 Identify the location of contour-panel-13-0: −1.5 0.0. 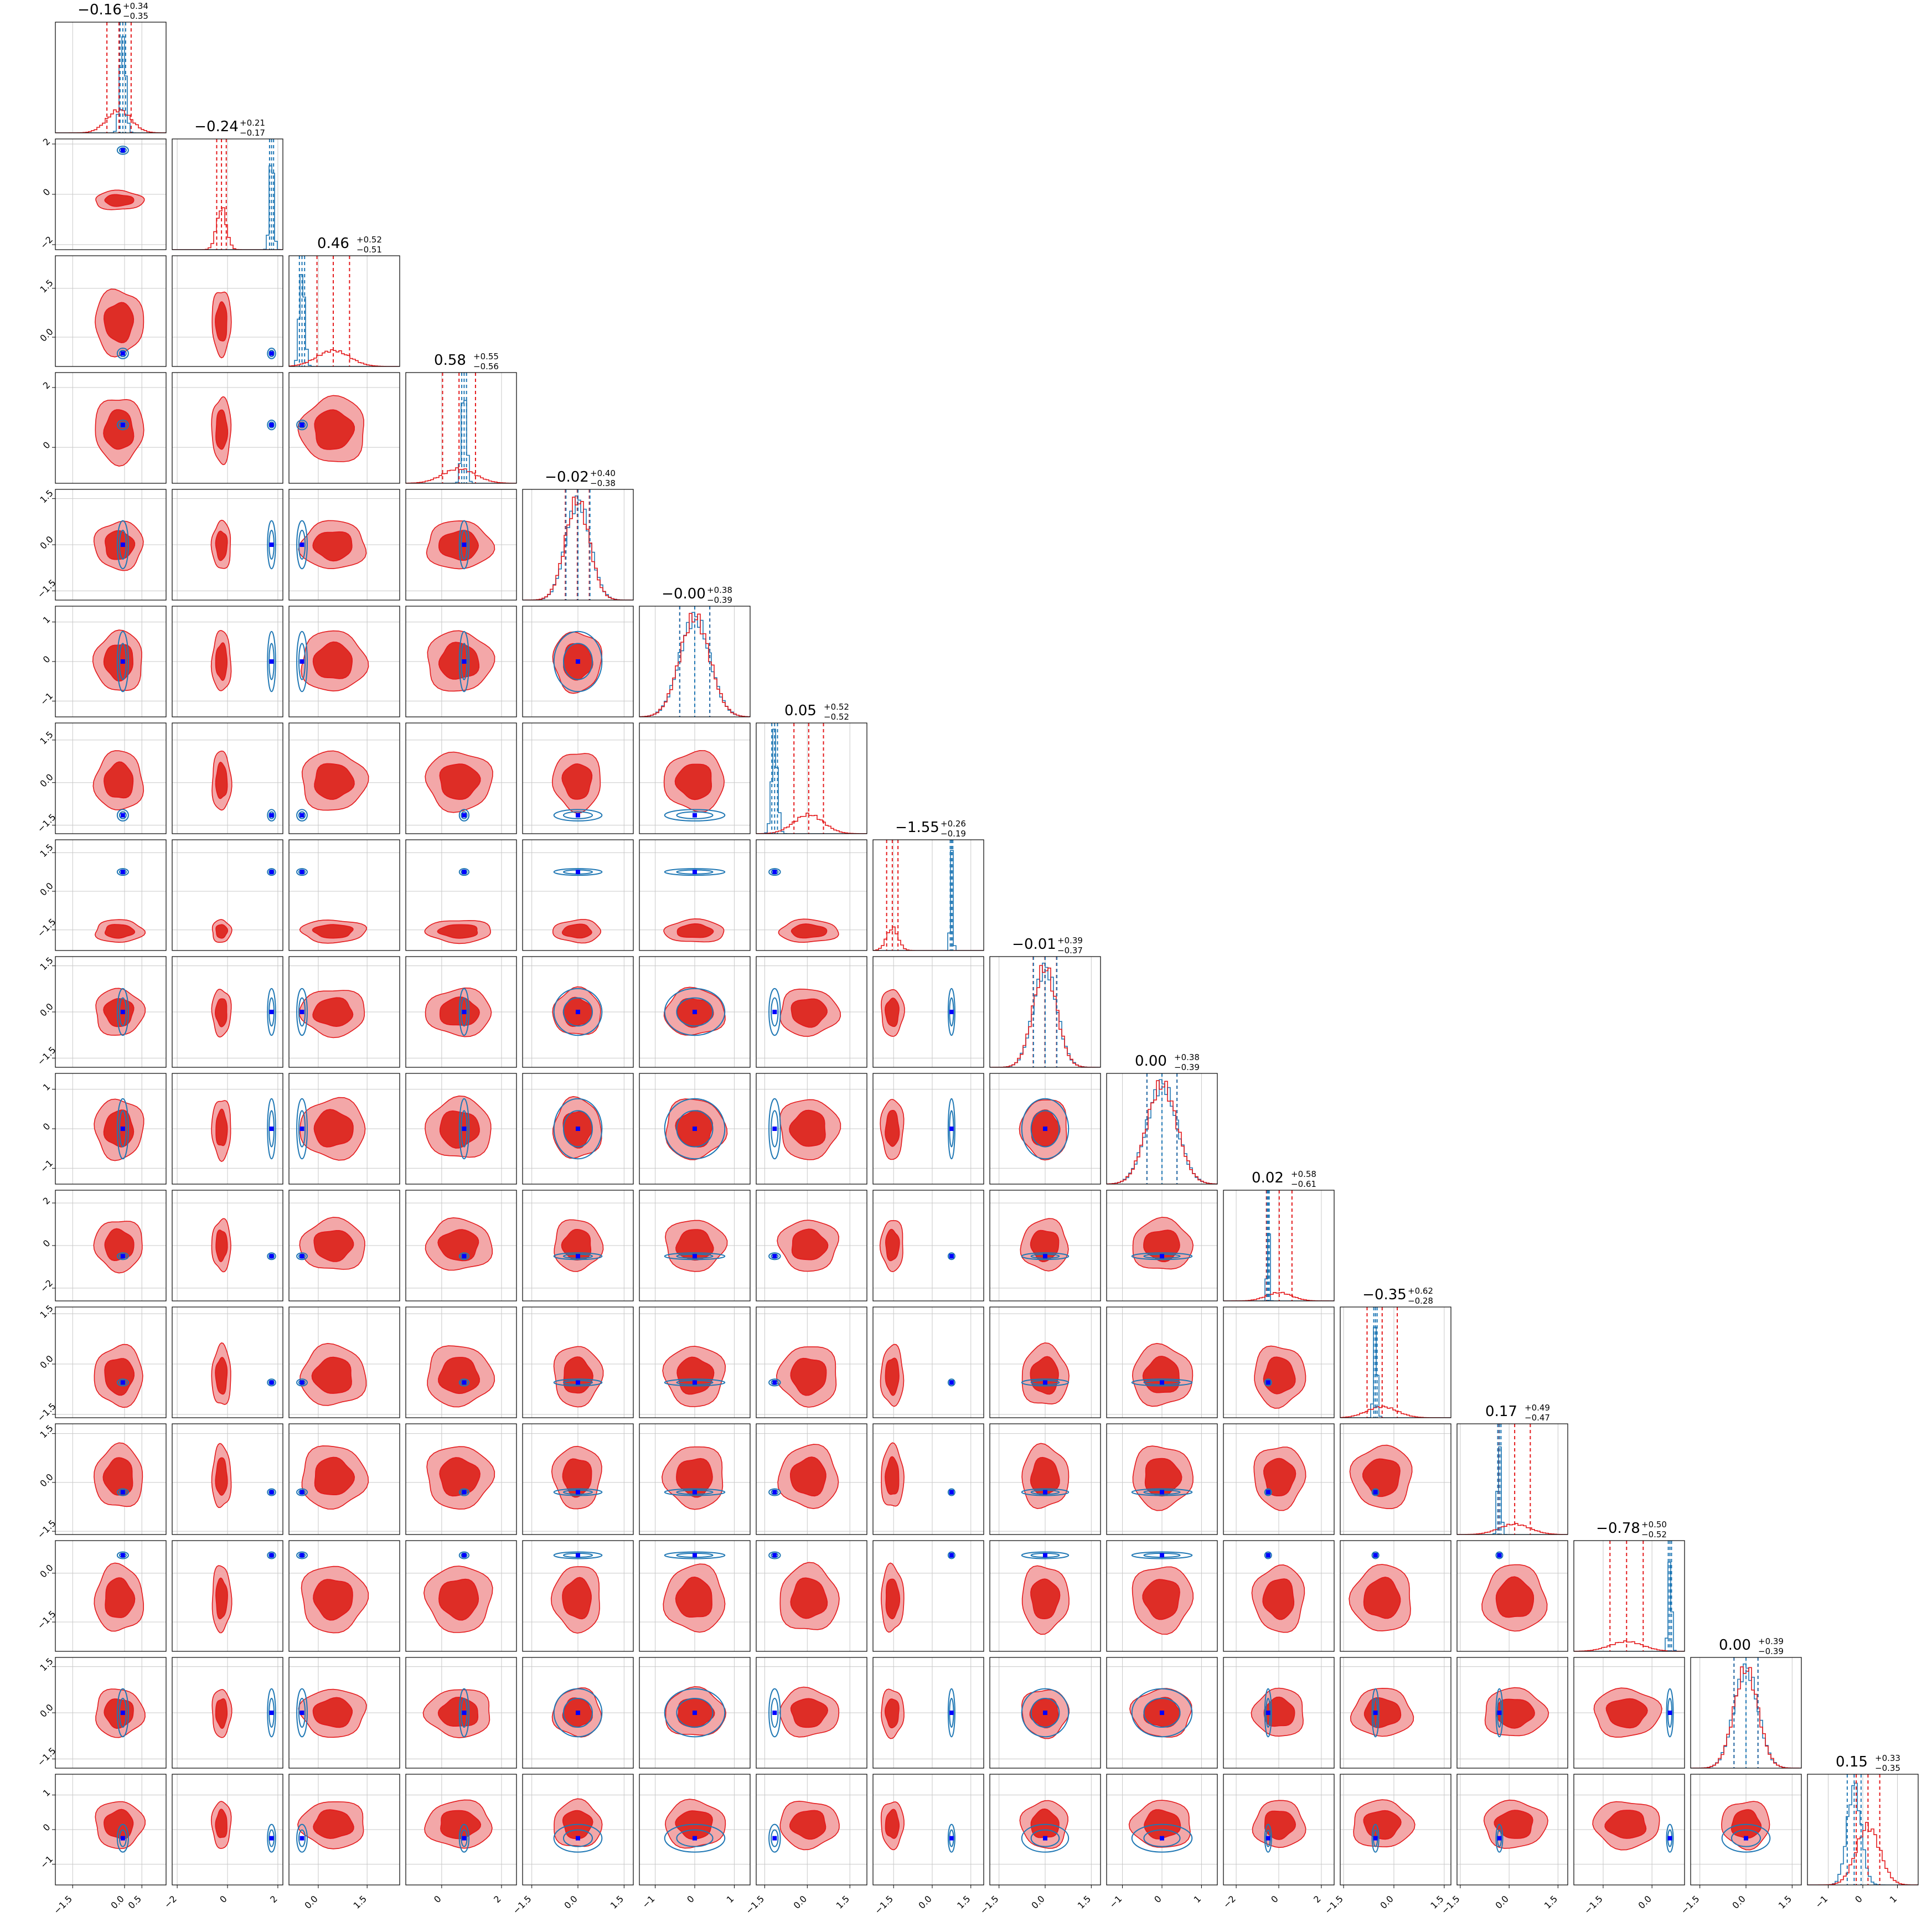
(101, 1596).